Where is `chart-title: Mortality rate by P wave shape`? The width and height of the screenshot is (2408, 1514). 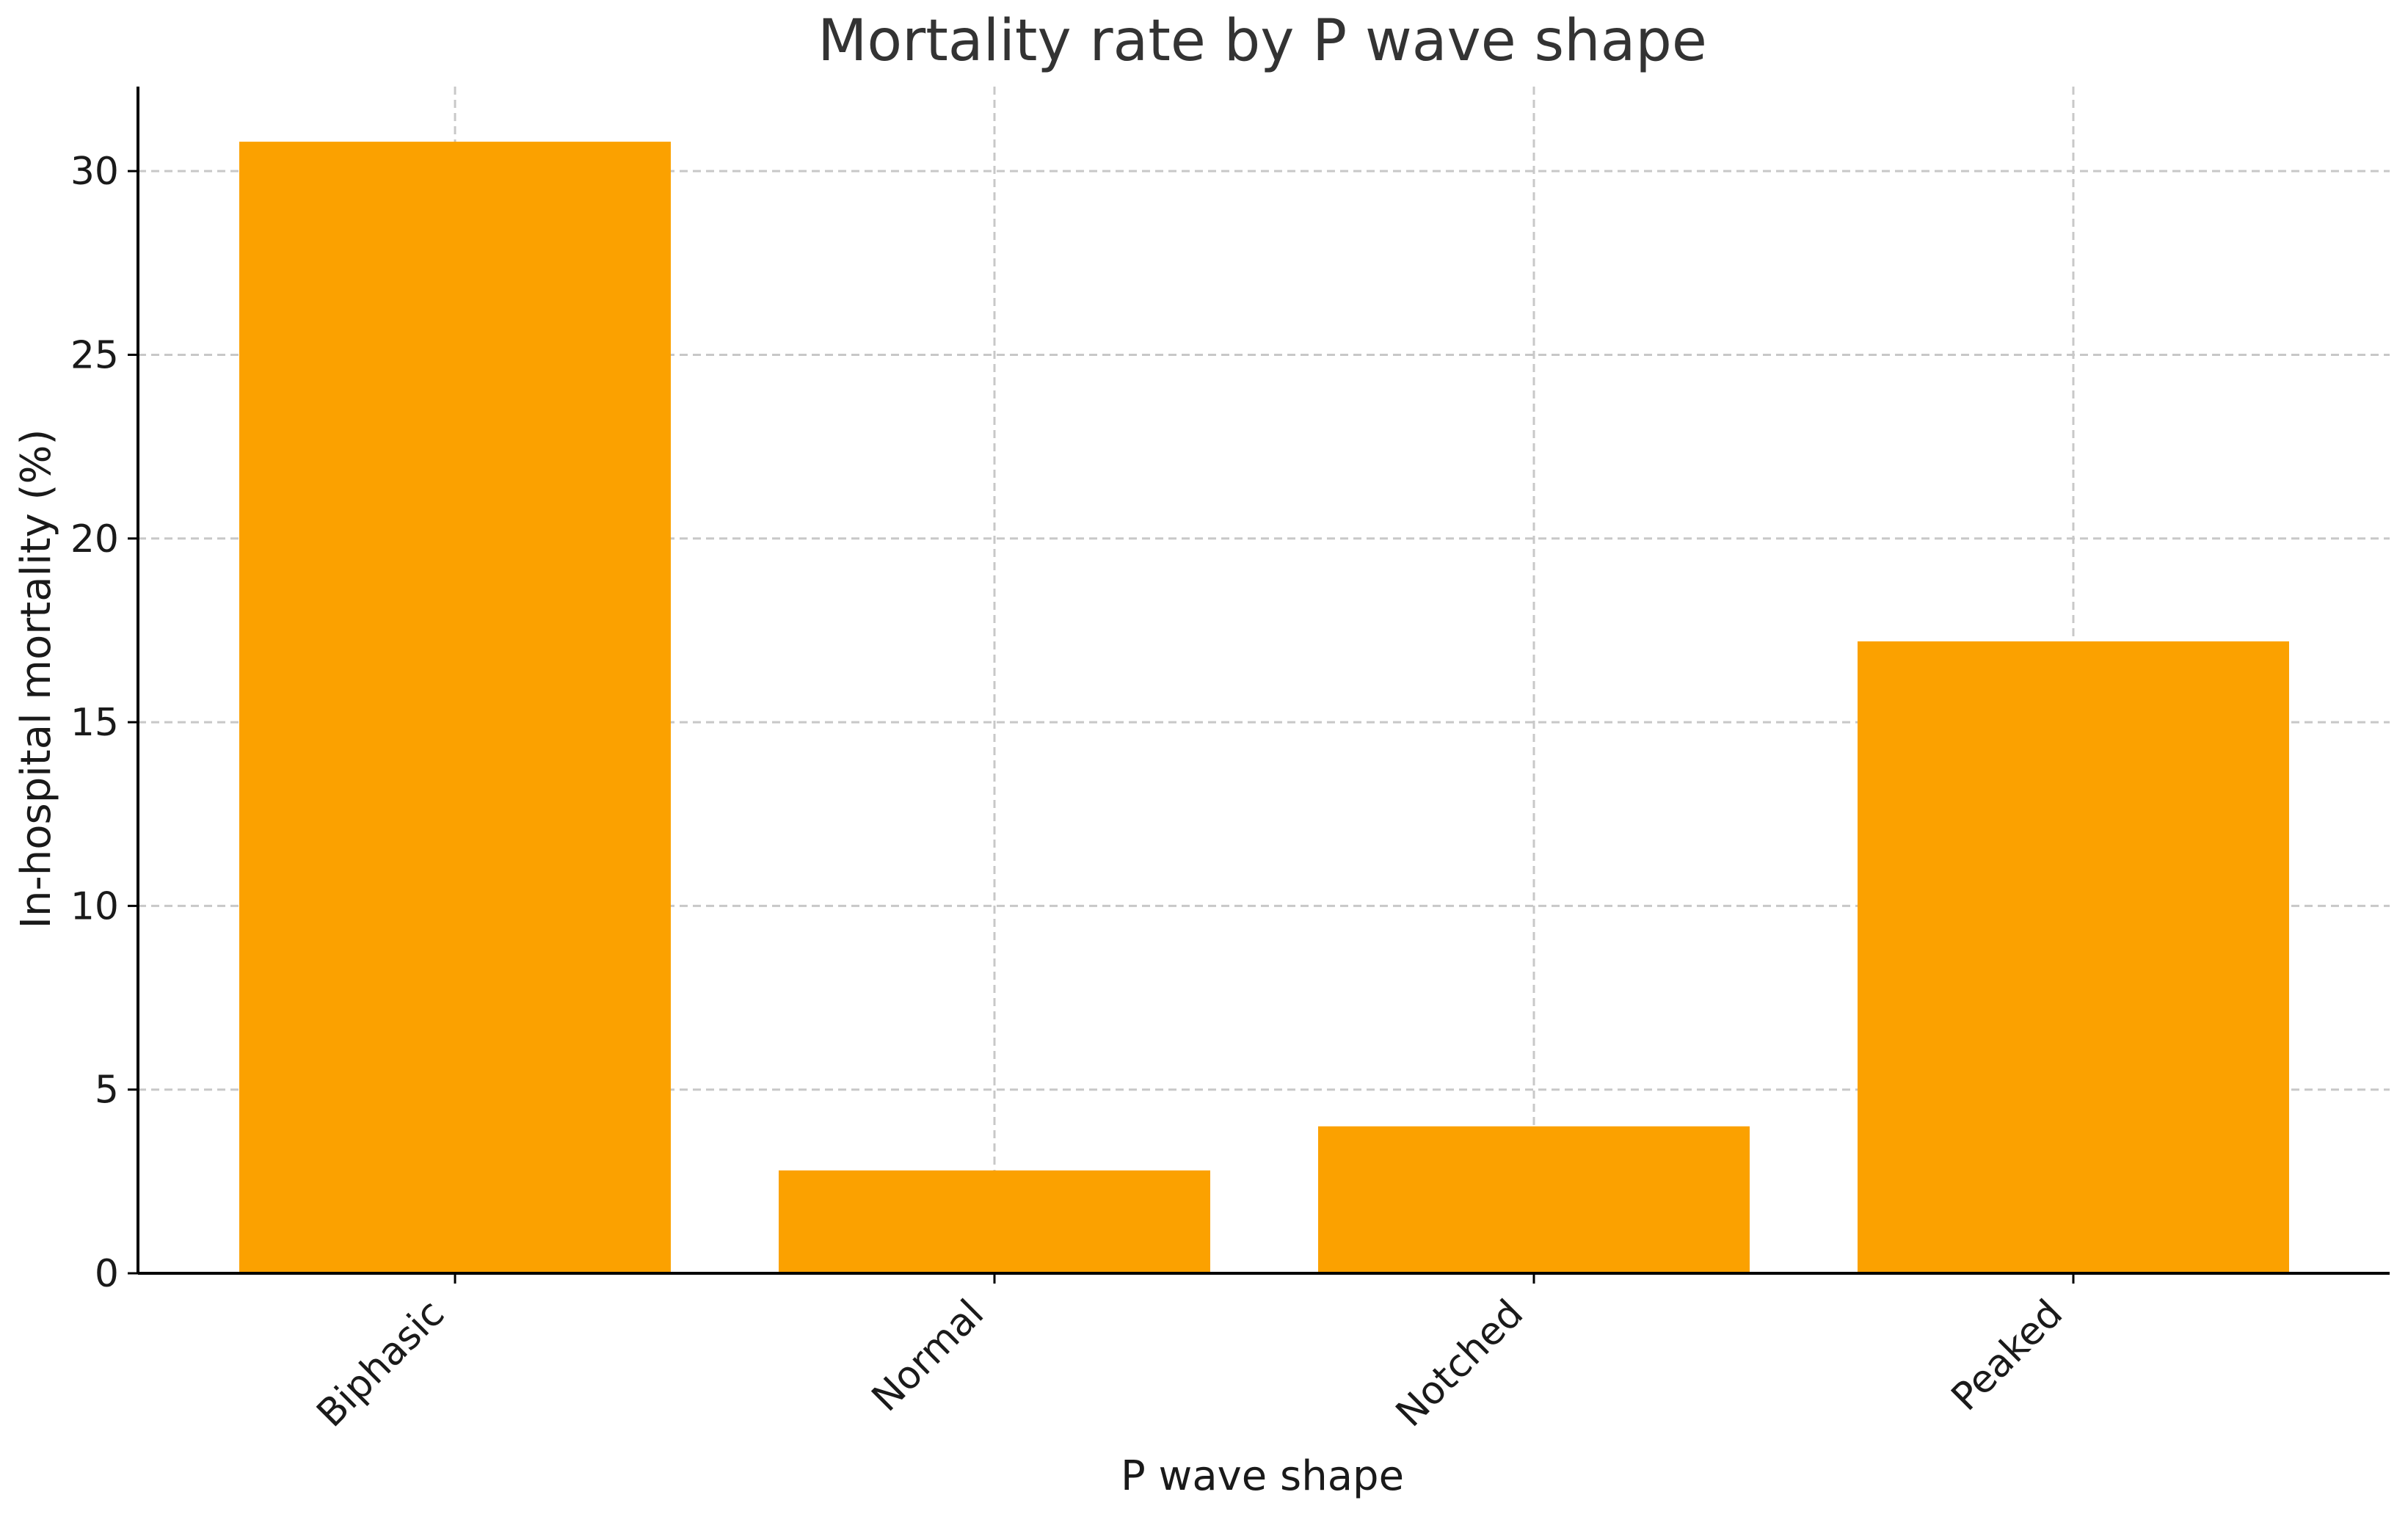
chart-title: Mortality rate by P wave shape is located at coordinates (1262, 41).